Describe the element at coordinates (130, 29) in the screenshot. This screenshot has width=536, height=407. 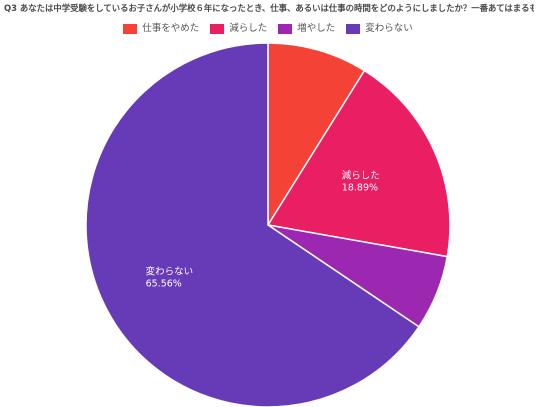
I see `legend-swatch-quit` at that location.